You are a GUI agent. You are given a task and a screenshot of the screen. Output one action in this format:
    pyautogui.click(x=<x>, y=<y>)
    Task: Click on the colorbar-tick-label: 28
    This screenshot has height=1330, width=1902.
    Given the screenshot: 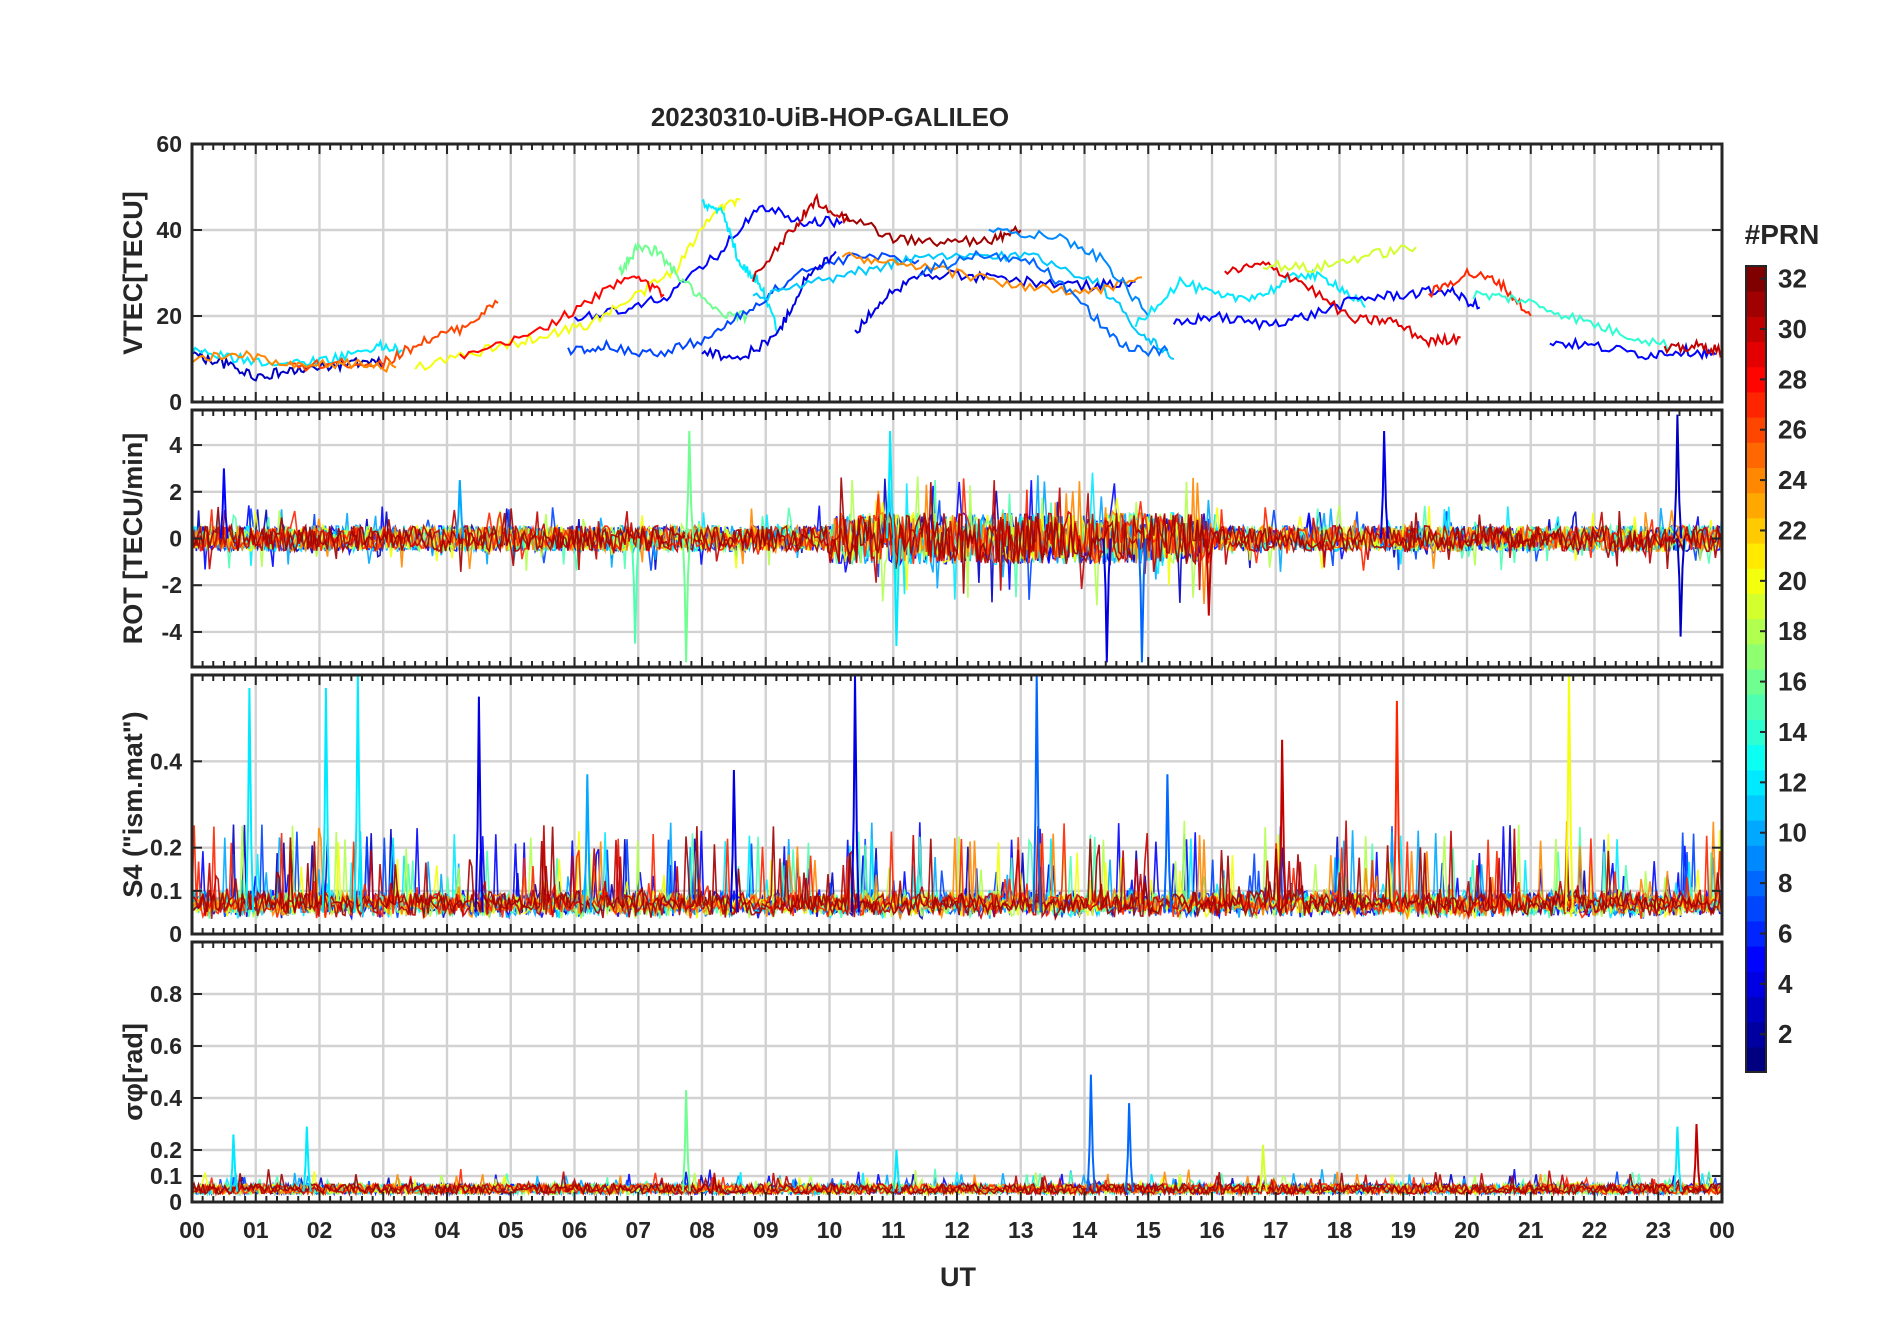 What is the action you would take?
    pyautogui.click(x=1792, y=379)
    